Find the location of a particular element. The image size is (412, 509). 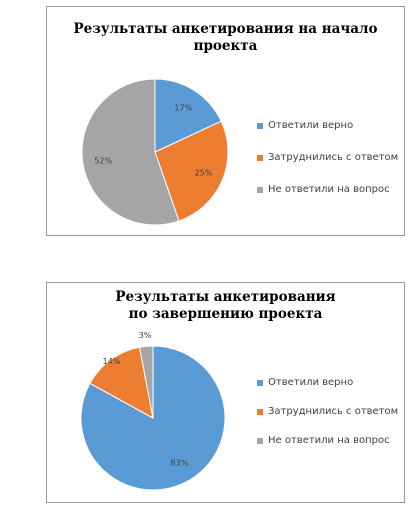

pie-chart-end: 83% 14% 3% is located at coordinates (153, 411).